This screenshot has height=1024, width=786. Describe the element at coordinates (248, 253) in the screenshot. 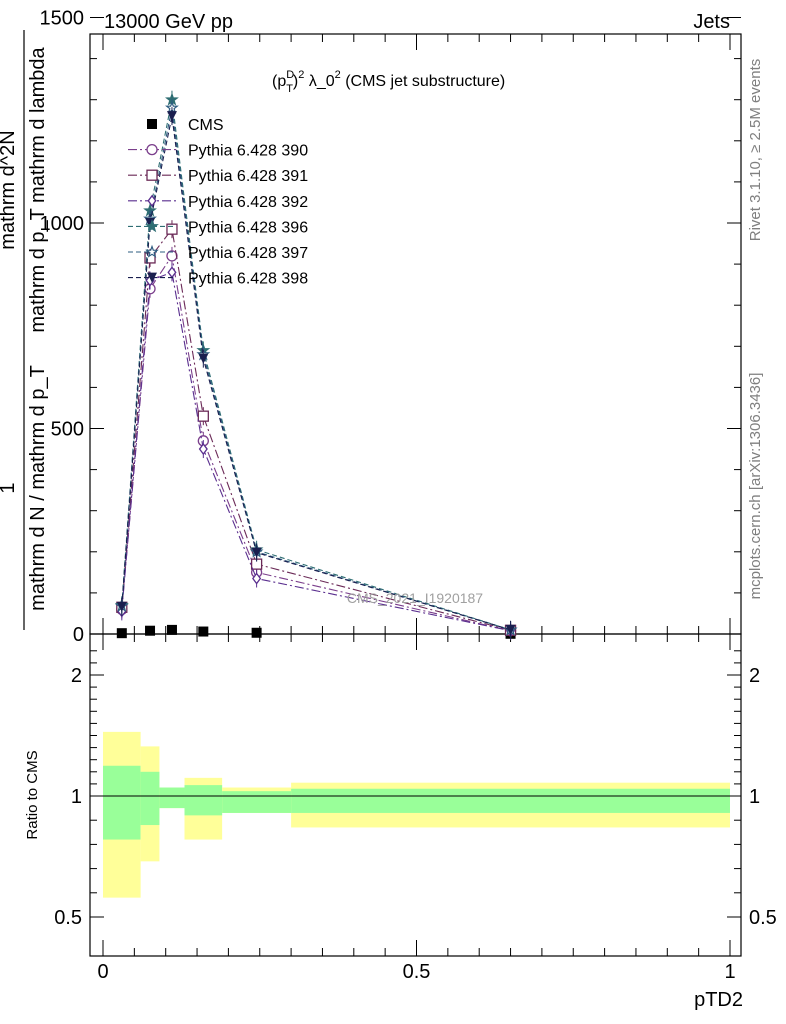

I see `legend-label: Pythia 6.428 397` at that location.